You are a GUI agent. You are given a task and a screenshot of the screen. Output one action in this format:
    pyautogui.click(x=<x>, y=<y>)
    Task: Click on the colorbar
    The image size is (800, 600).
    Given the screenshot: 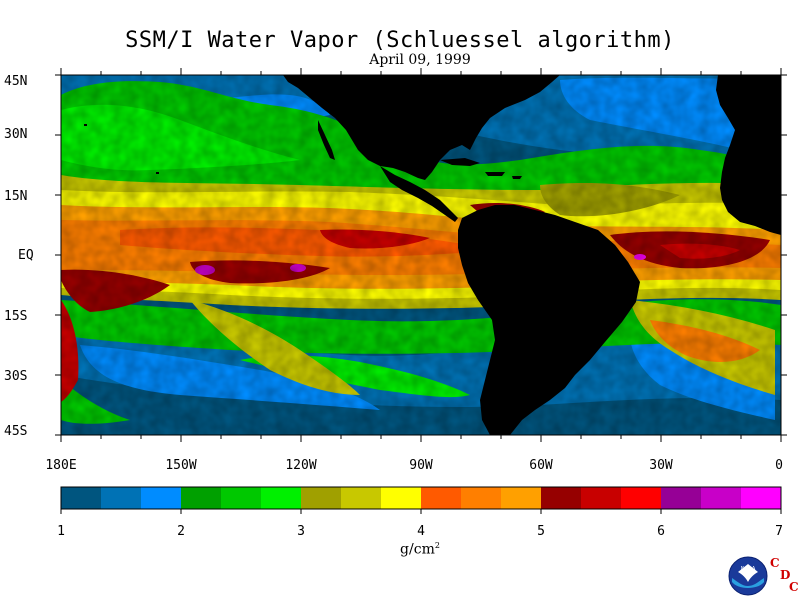 What is the action you would take?
    pyautogui.click(x=421, y=500)
    